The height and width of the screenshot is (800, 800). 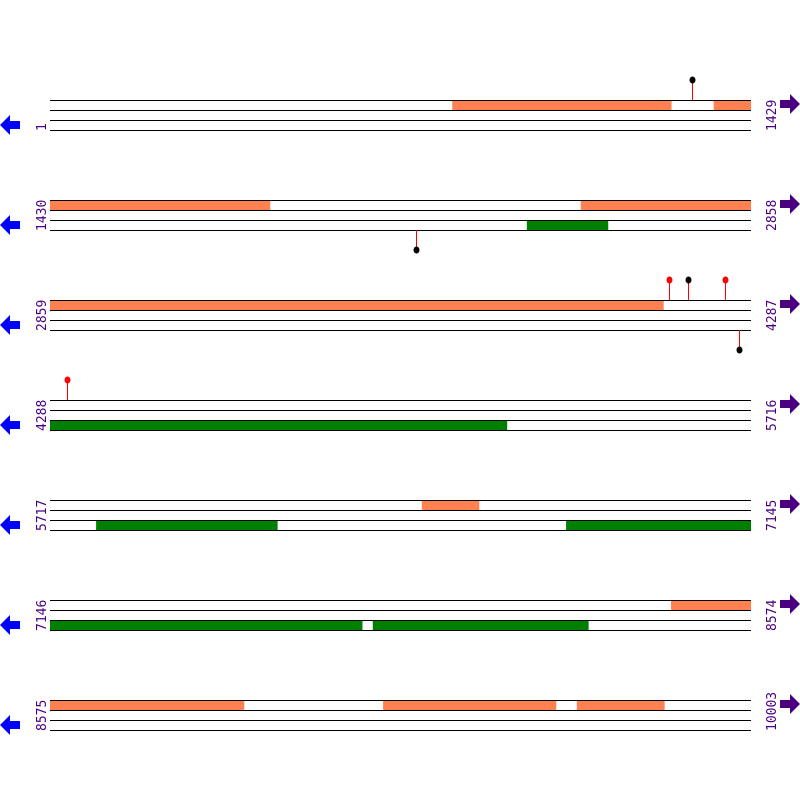 What do you see at coordinates (42, 615) in the screenshot?
I see `row-start-label: 7146` at bounding box center [42, 615].